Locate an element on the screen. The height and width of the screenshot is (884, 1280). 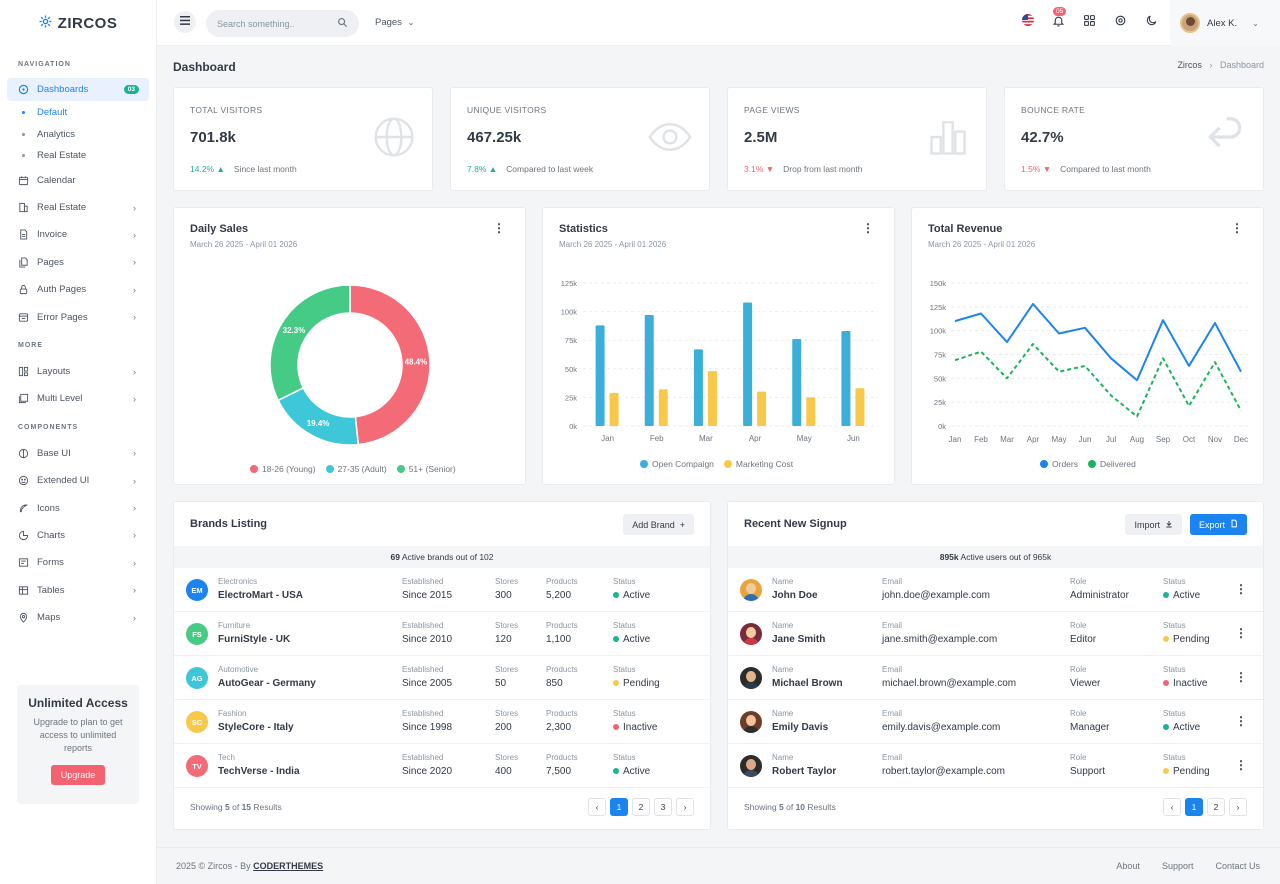
x-tick-label: Jan is located at coordinates (955, 439).